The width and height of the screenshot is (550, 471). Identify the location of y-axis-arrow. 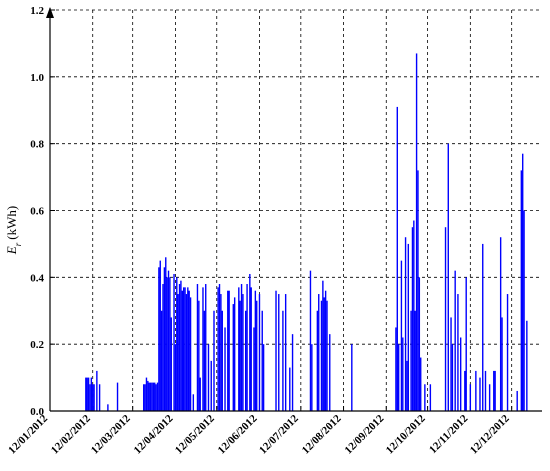
(50, 12).